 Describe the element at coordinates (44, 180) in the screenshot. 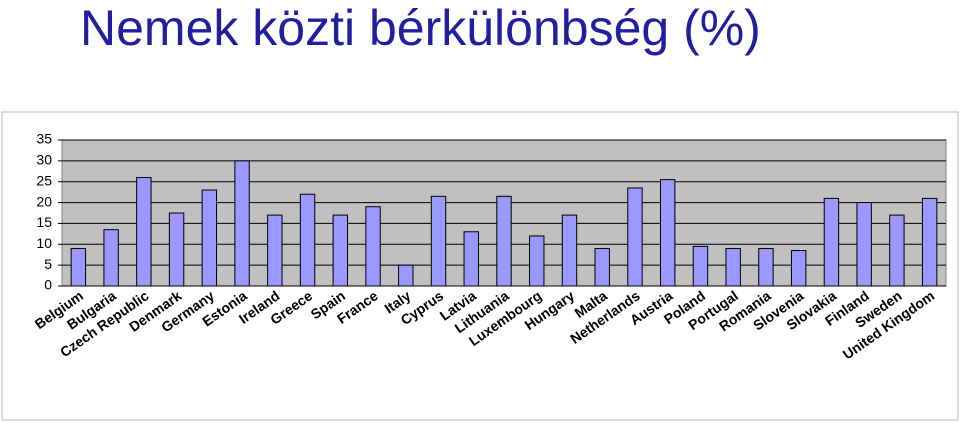

I see `y-tick-label: 25` at that location.